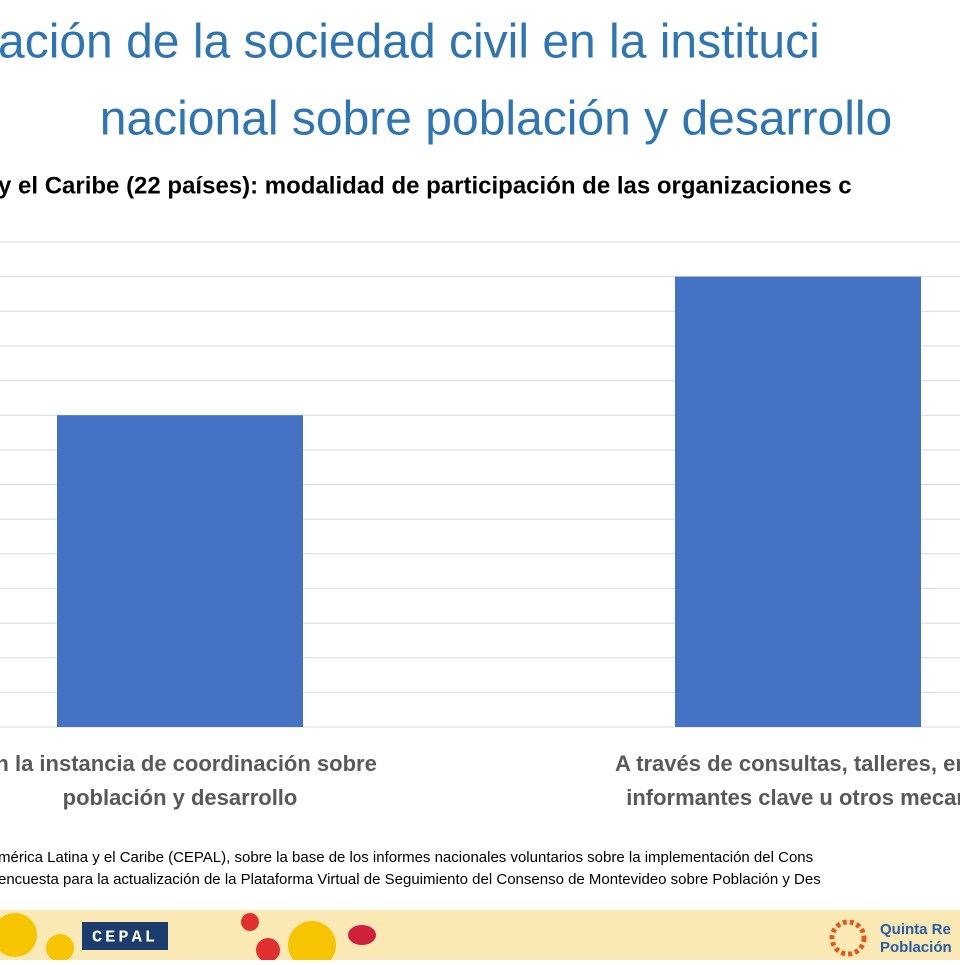 The width and height of the screenshot is (960, 965). I want to click on x-tick-label: A través de consultas, talleres, enc, so click(787, 763).